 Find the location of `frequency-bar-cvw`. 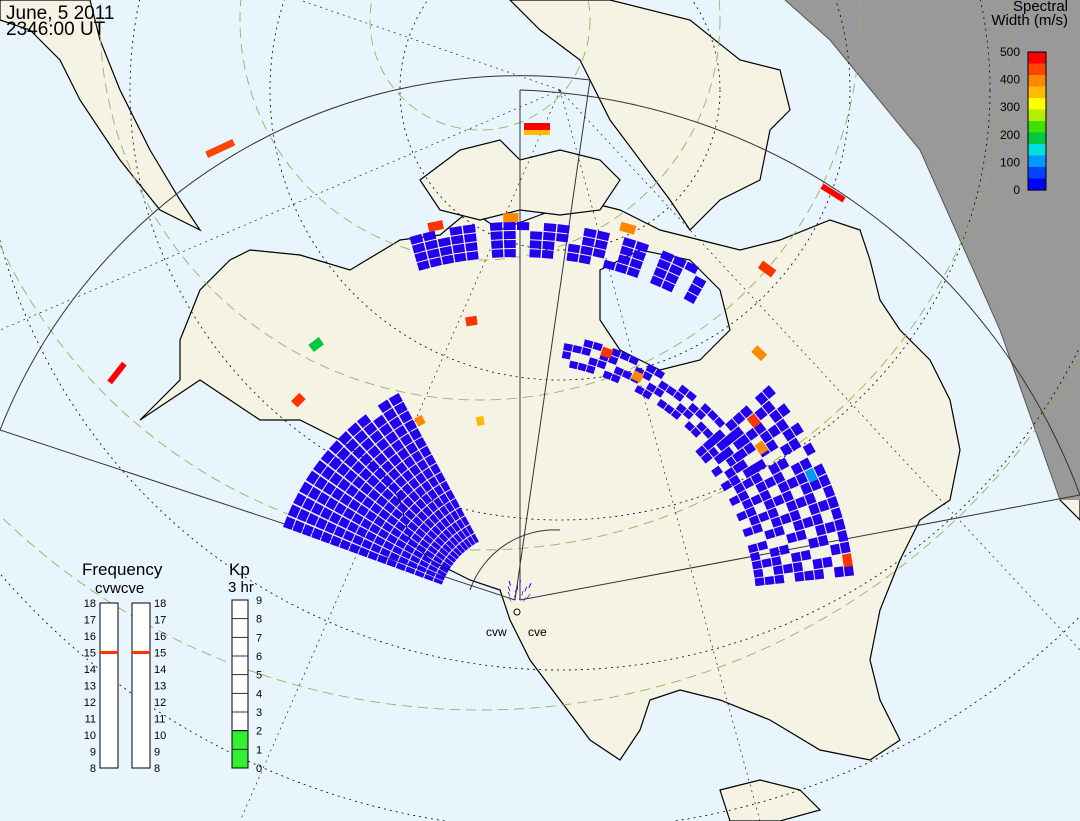

frequency-bar-cvw is located at coordinates (109, 685).